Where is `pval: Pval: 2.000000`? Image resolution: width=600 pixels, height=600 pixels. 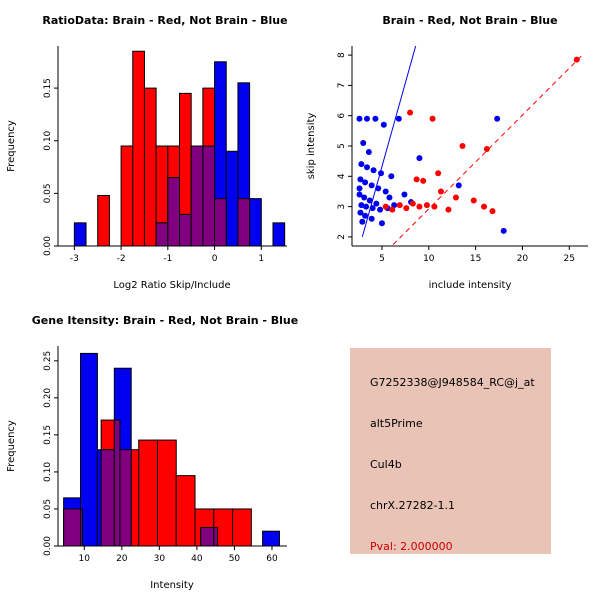 pval: Pval: 2.000000 is located at coordinates (411, 546).